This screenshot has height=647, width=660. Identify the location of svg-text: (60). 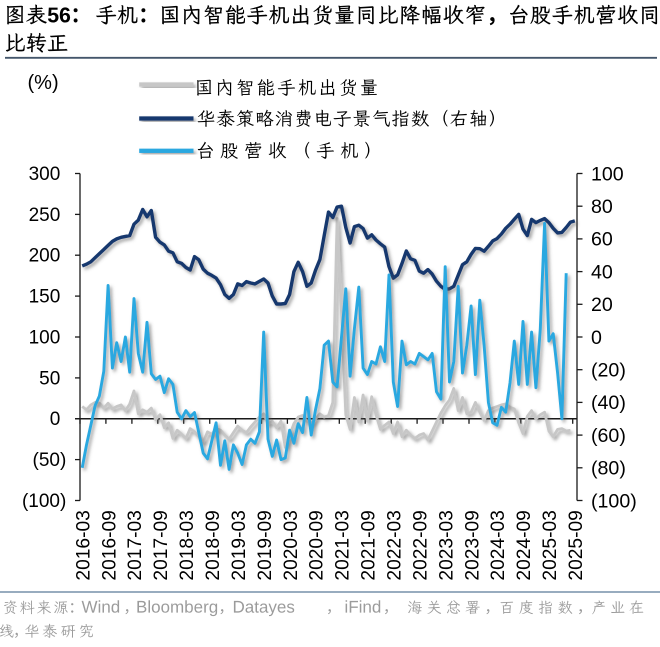
(608, 436).